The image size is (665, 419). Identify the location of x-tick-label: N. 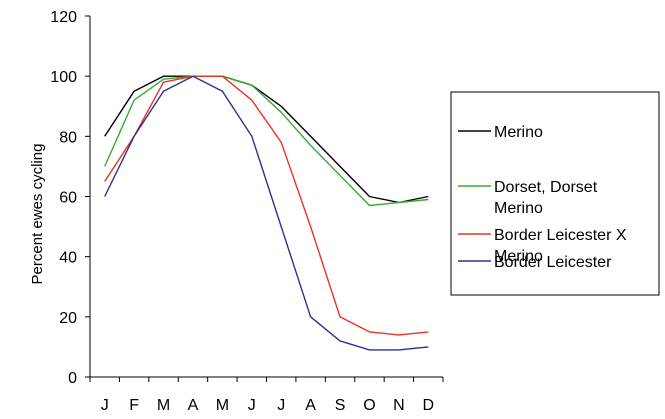
(399, 405).